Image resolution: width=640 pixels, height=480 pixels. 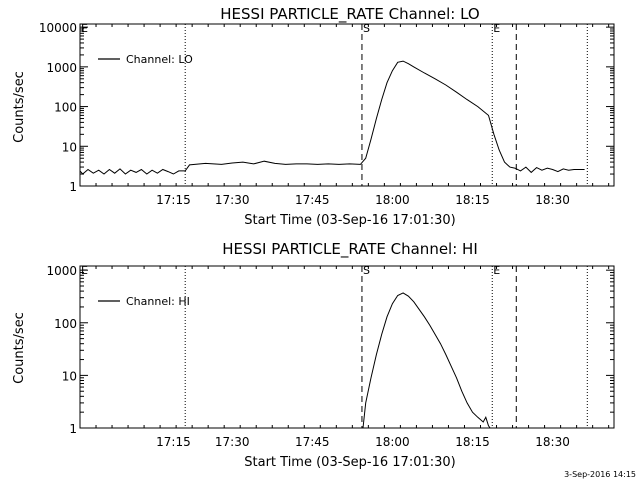 What do you see at coordinates (496, 270) in the screenshot?
I see `hi-time-marker-label: E` at bounding box center [496, 270].